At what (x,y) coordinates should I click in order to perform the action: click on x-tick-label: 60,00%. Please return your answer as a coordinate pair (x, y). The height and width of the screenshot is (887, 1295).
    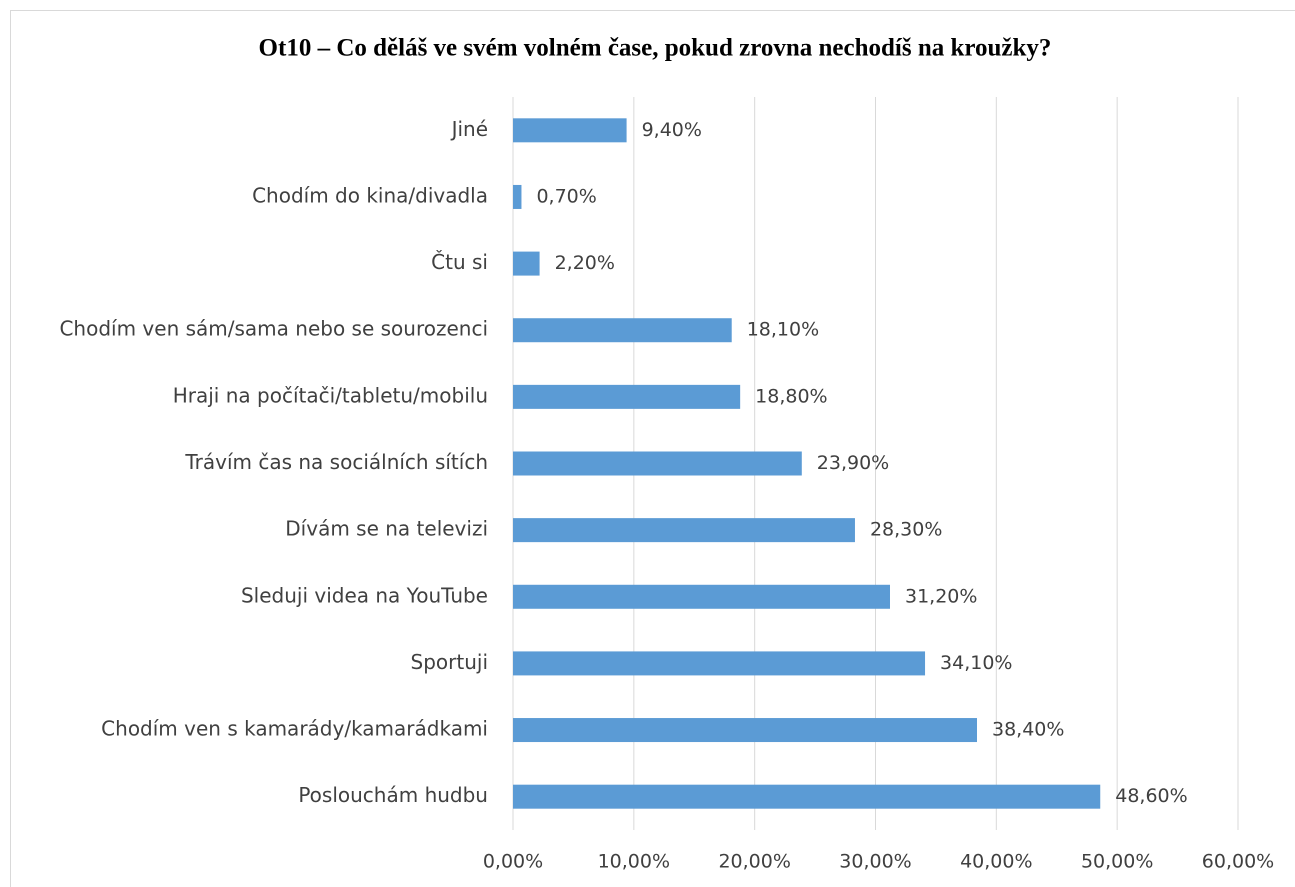
    Looking at the image, I should click on (1238, 862).